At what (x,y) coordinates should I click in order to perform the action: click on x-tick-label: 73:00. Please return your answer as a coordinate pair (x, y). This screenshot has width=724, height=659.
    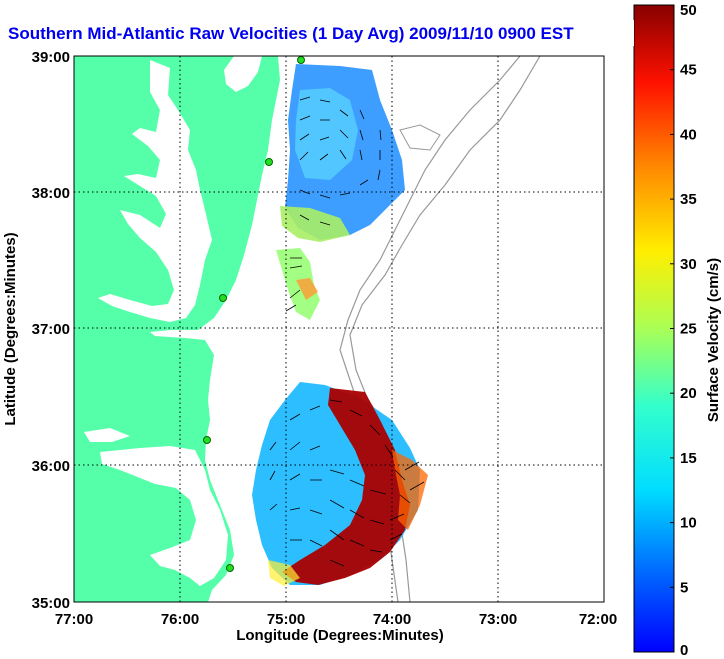
    Looking at the image, I should click on (498, 619).